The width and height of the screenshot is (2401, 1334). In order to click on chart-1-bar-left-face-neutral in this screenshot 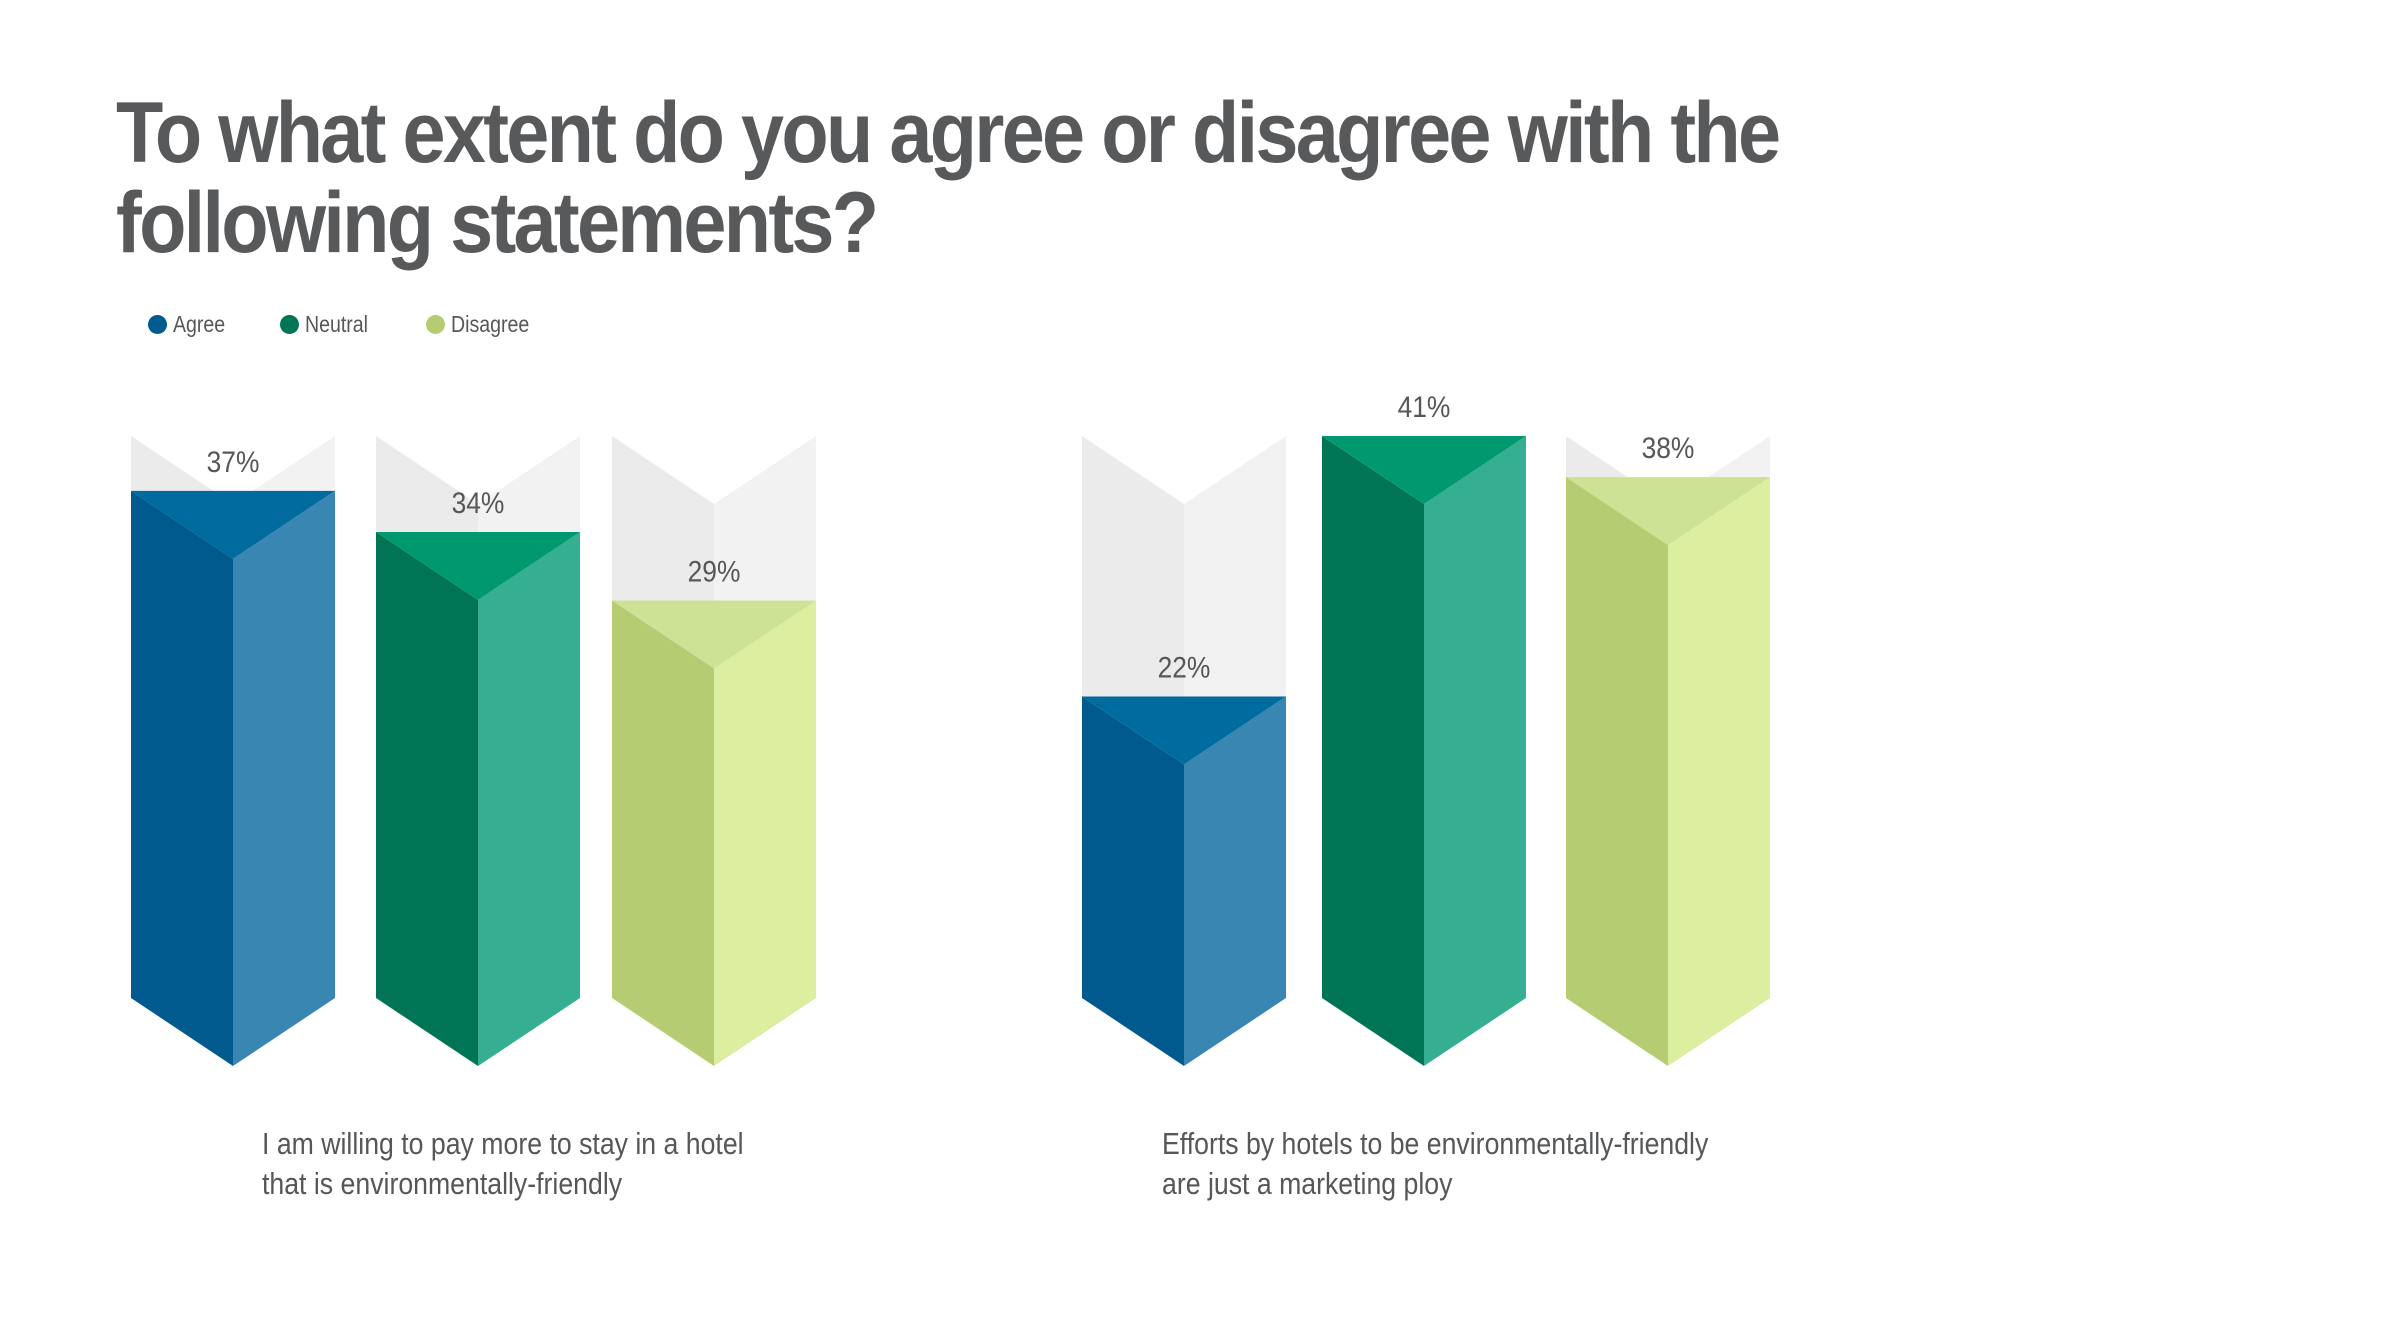, I will do `click(427, 798)`.